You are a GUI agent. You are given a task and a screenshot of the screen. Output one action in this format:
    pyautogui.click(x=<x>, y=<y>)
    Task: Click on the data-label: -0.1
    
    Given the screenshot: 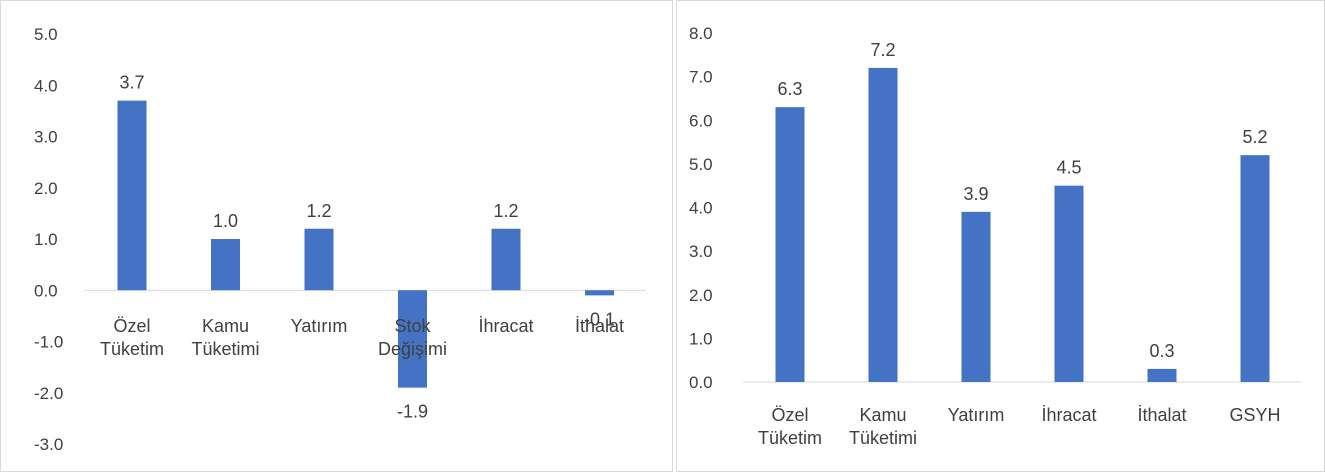 What is the action you would take?
    pyautogui.click(x=599, y=319)
    